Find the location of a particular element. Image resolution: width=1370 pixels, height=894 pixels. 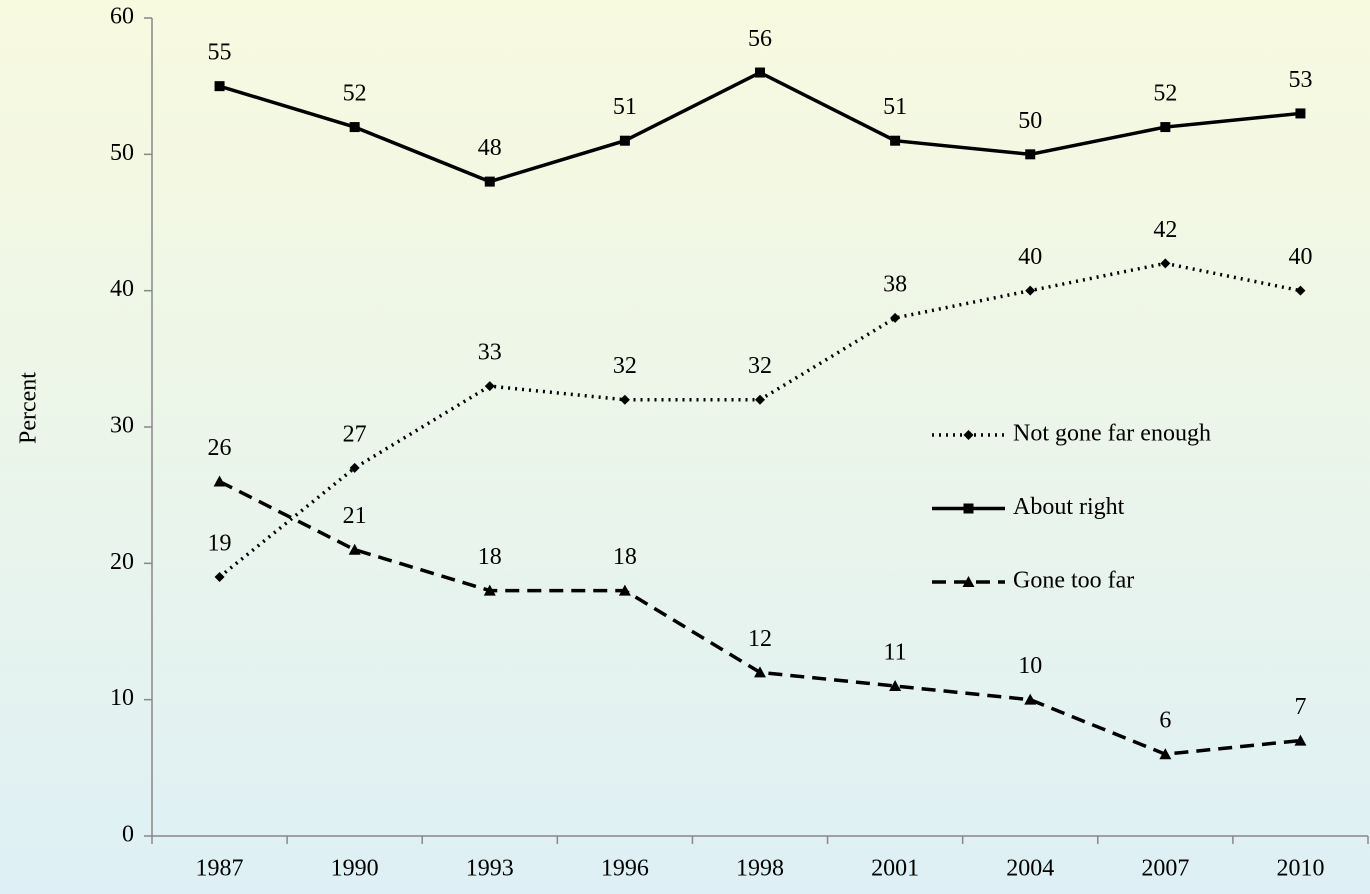

legend-label: Gone too far is located at coordinates (1073, 581).